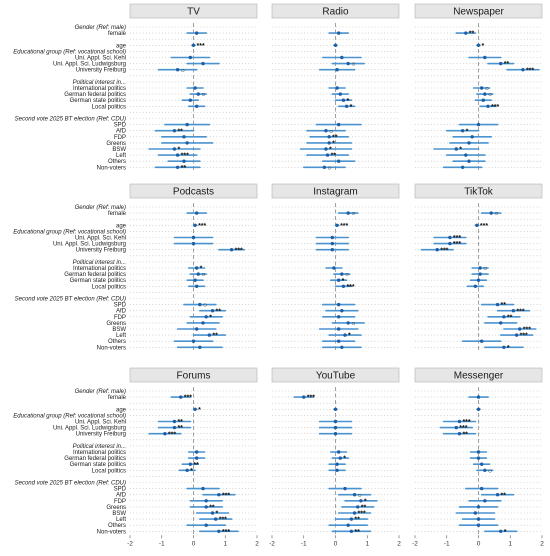 The height and width of the screenshot is (556, 550). What do you see at coordinates (335, 192) in the screenshot?
I see `panel-title: Instagram` at bounding box center [335, 192].